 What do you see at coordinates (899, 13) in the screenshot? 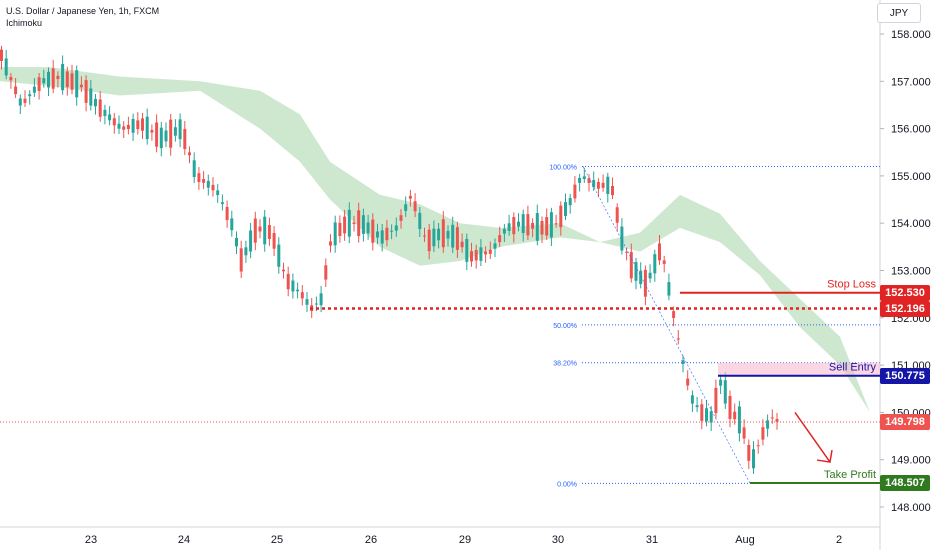
I see `currency-selector: JPY` at bounding box center [899, 13].